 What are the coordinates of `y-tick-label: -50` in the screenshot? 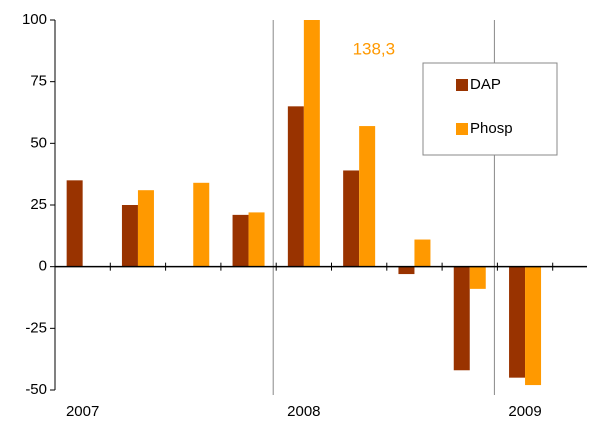 It's located at (36, 389).